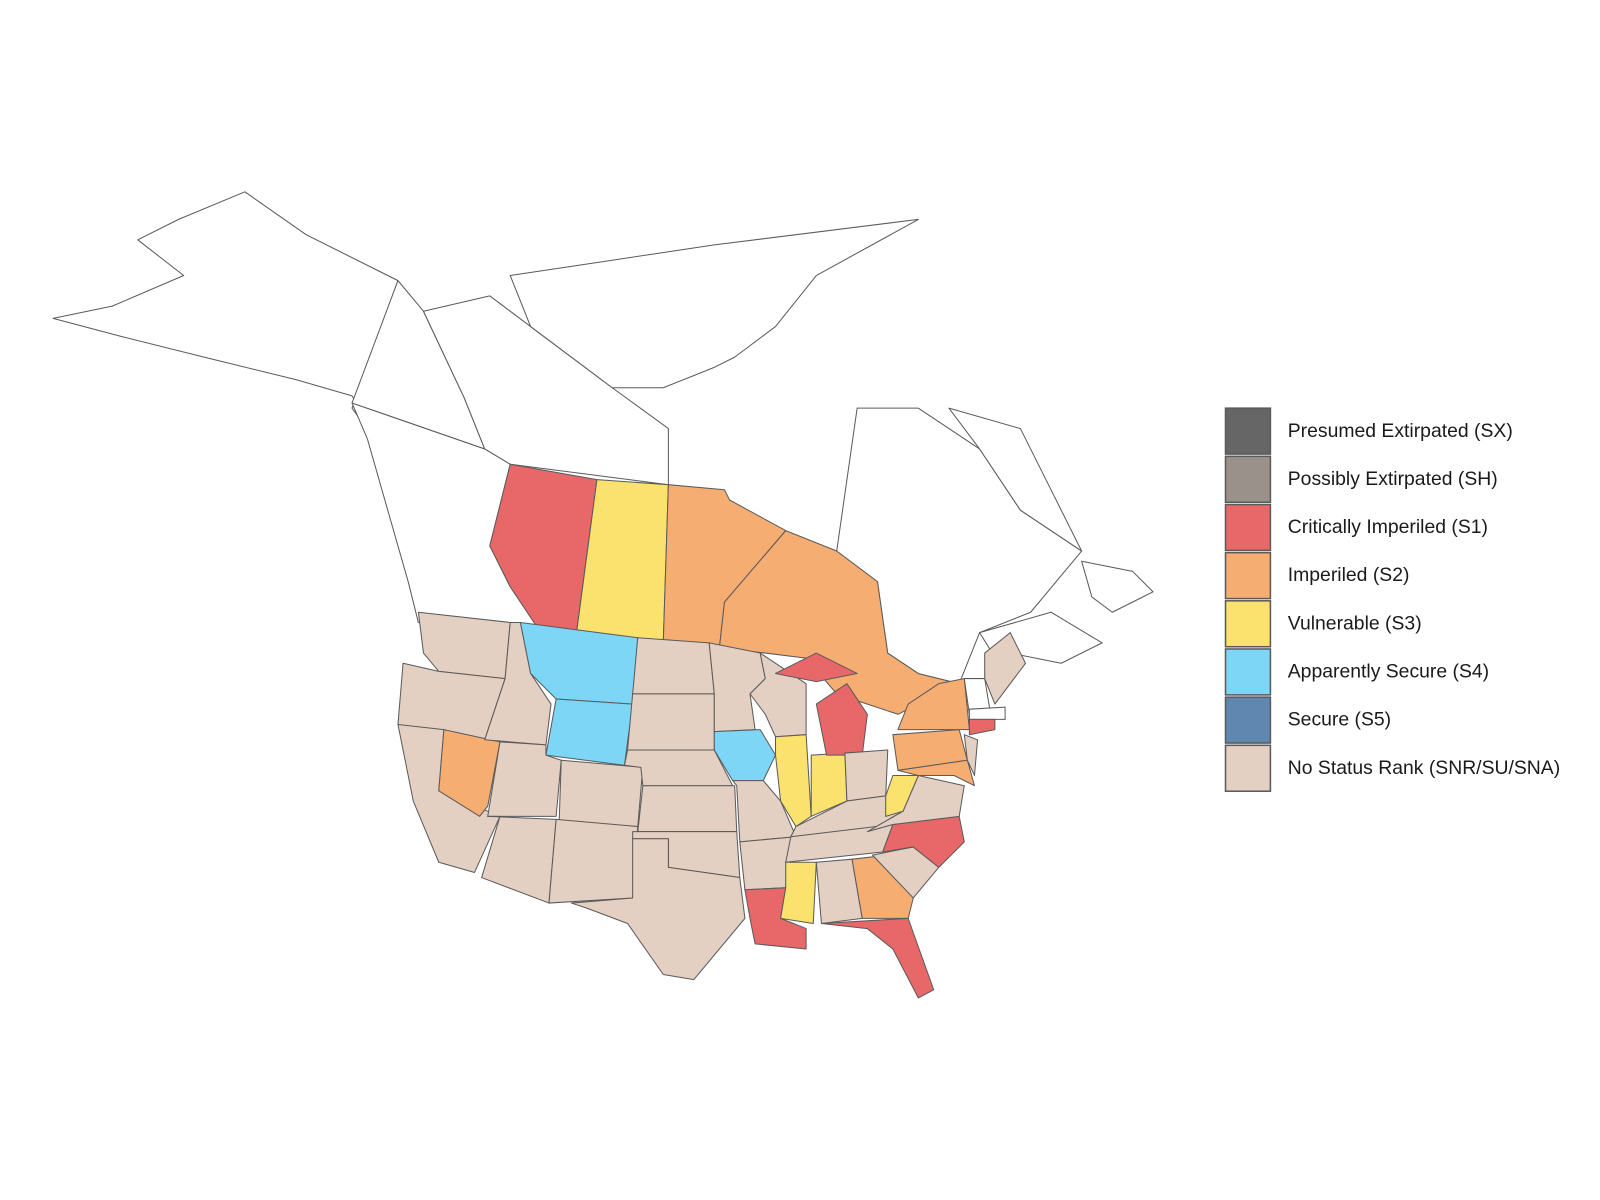  I want to click on legend-label: Apparently Secure (S4), so click(1388, 672).